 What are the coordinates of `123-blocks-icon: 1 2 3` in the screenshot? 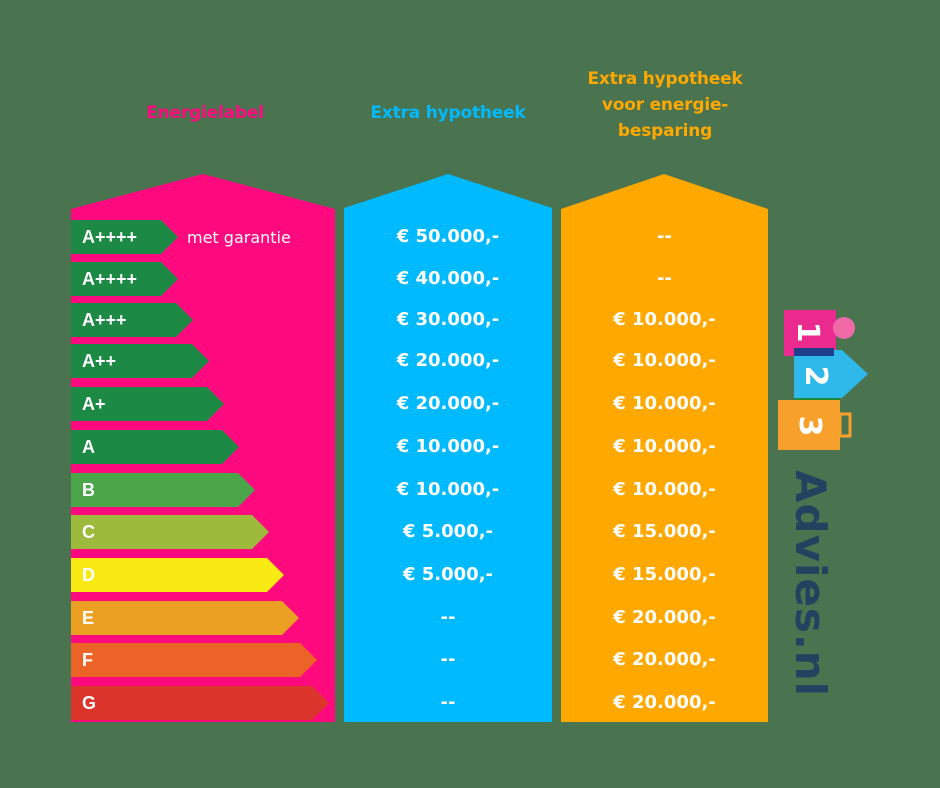 It's located at (823, 380).